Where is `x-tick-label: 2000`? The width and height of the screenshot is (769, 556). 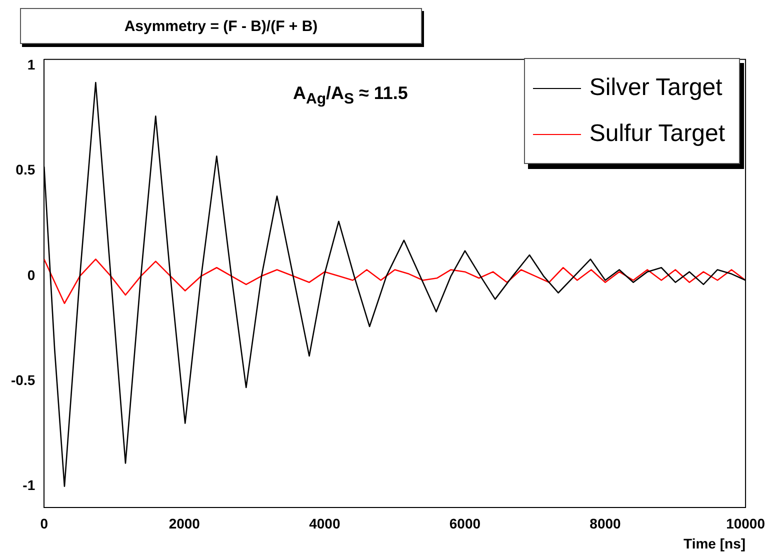
x-tick-label: 2000 is located at coordinates (184, 524).